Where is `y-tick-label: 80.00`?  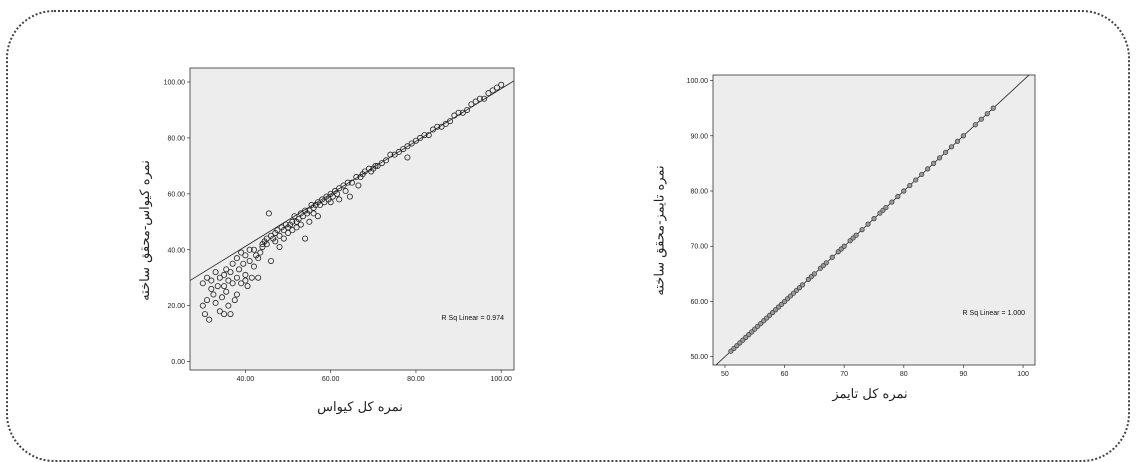
y-tick-label: 80.00 is located at coordinates (699, 192).